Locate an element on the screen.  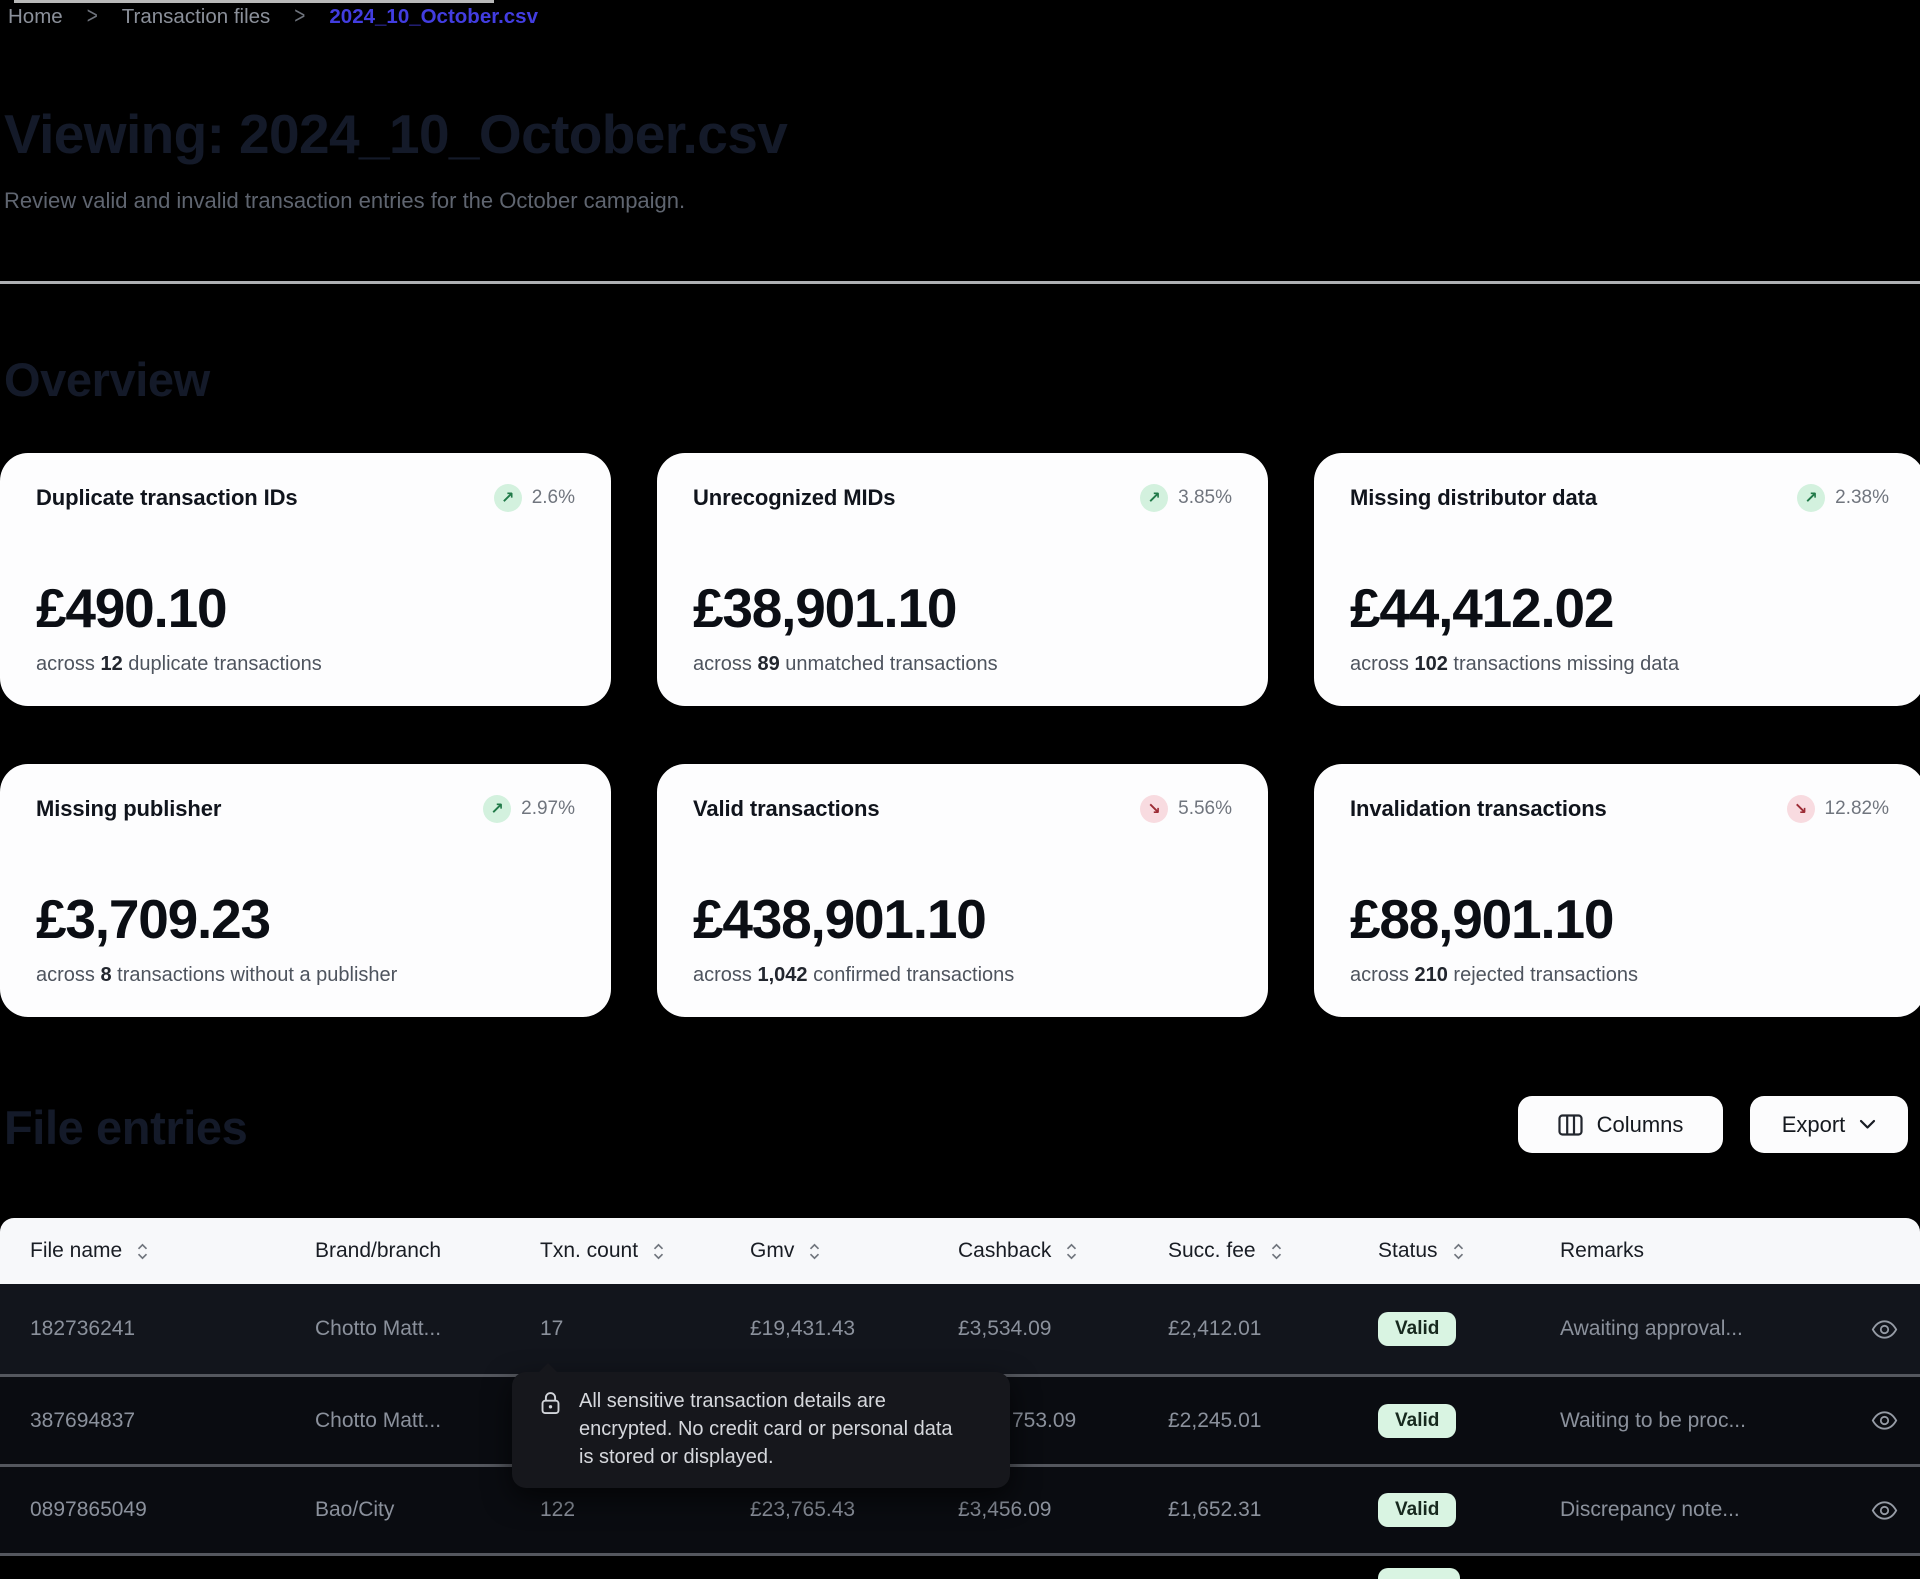
cell-gmv: £23,765.43 is located at coordinates (803, 1509).